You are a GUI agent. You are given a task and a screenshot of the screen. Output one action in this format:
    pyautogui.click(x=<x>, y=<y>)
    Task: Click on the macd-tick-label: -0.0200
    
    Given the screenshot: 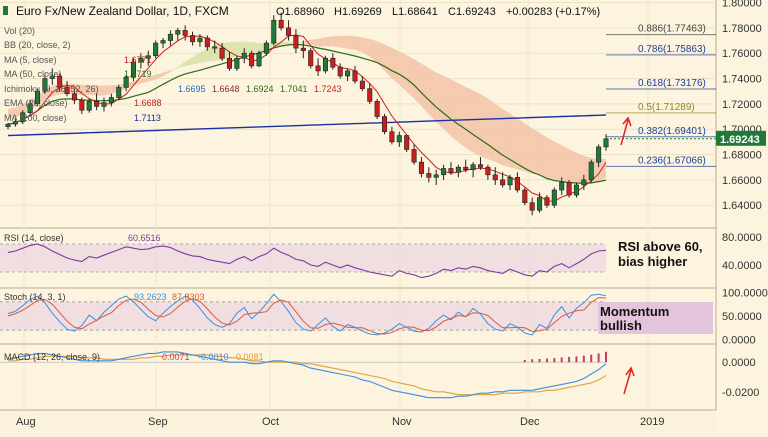 What is the action you would take?
    pyautogui.click(x=740, y=393)
    